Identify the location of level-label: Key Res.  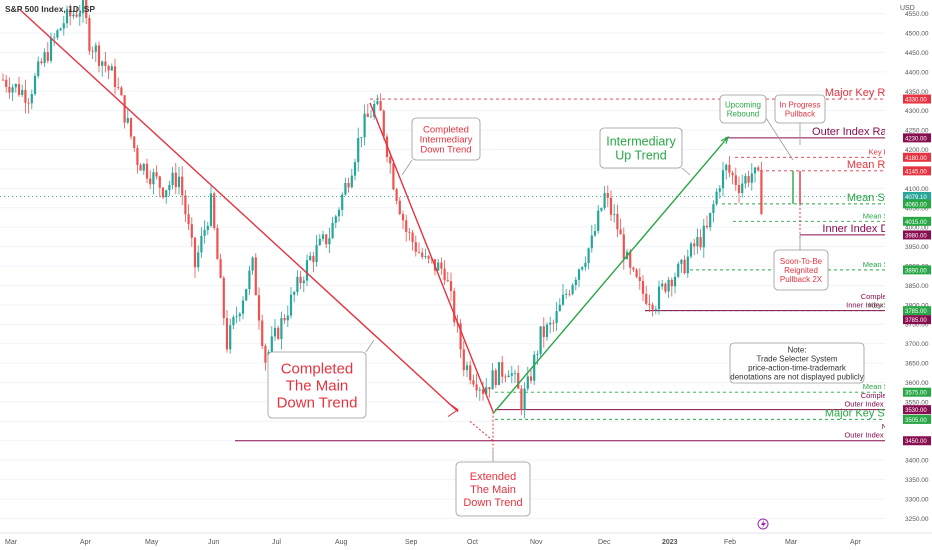
(883, 151).